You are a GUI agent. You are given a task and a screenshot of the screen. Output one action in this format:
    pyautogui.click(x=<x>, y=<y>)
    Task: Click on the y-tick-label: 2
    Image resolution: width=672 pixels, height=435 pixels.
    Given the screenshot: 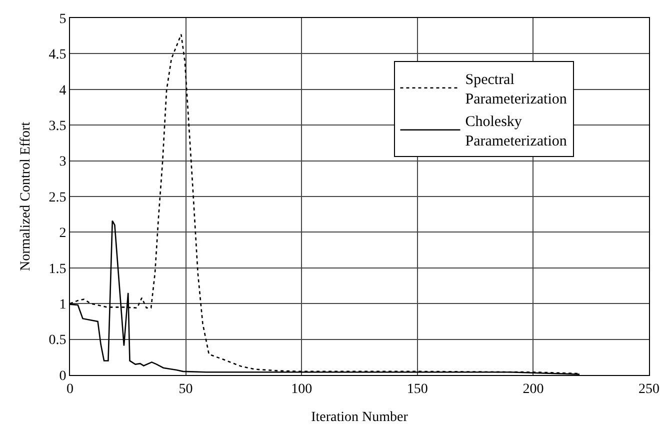 What is the action you would take?
    pyautogui.click(x=62, y=234)
    